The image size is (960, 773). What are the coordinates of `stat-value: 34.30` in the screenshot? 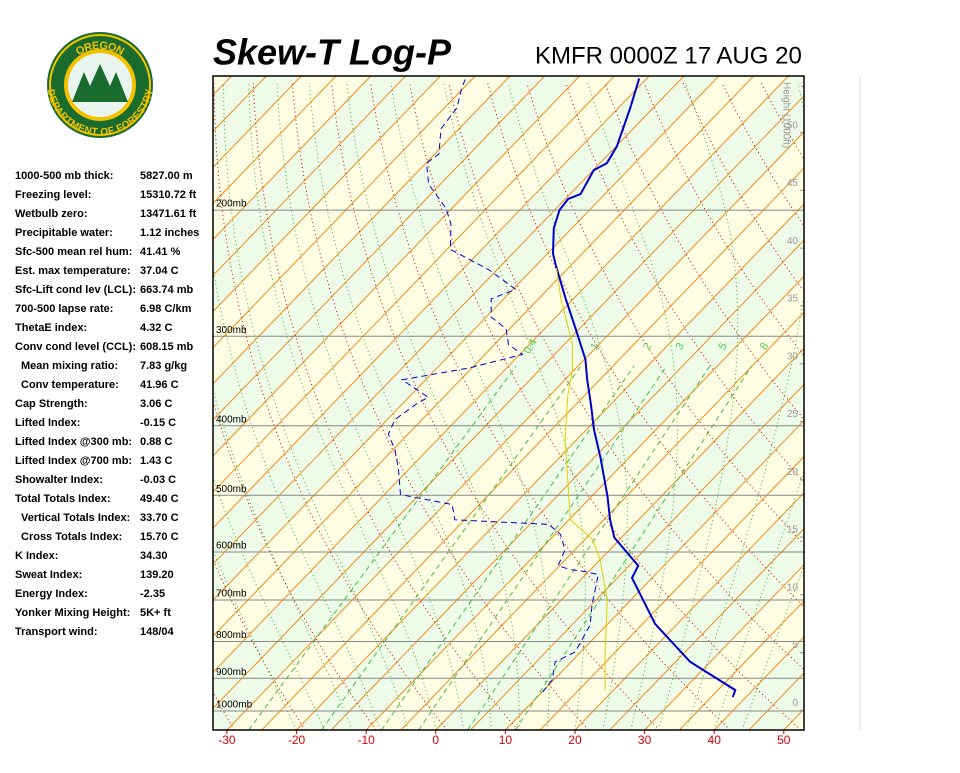 It's located at (154, 556).